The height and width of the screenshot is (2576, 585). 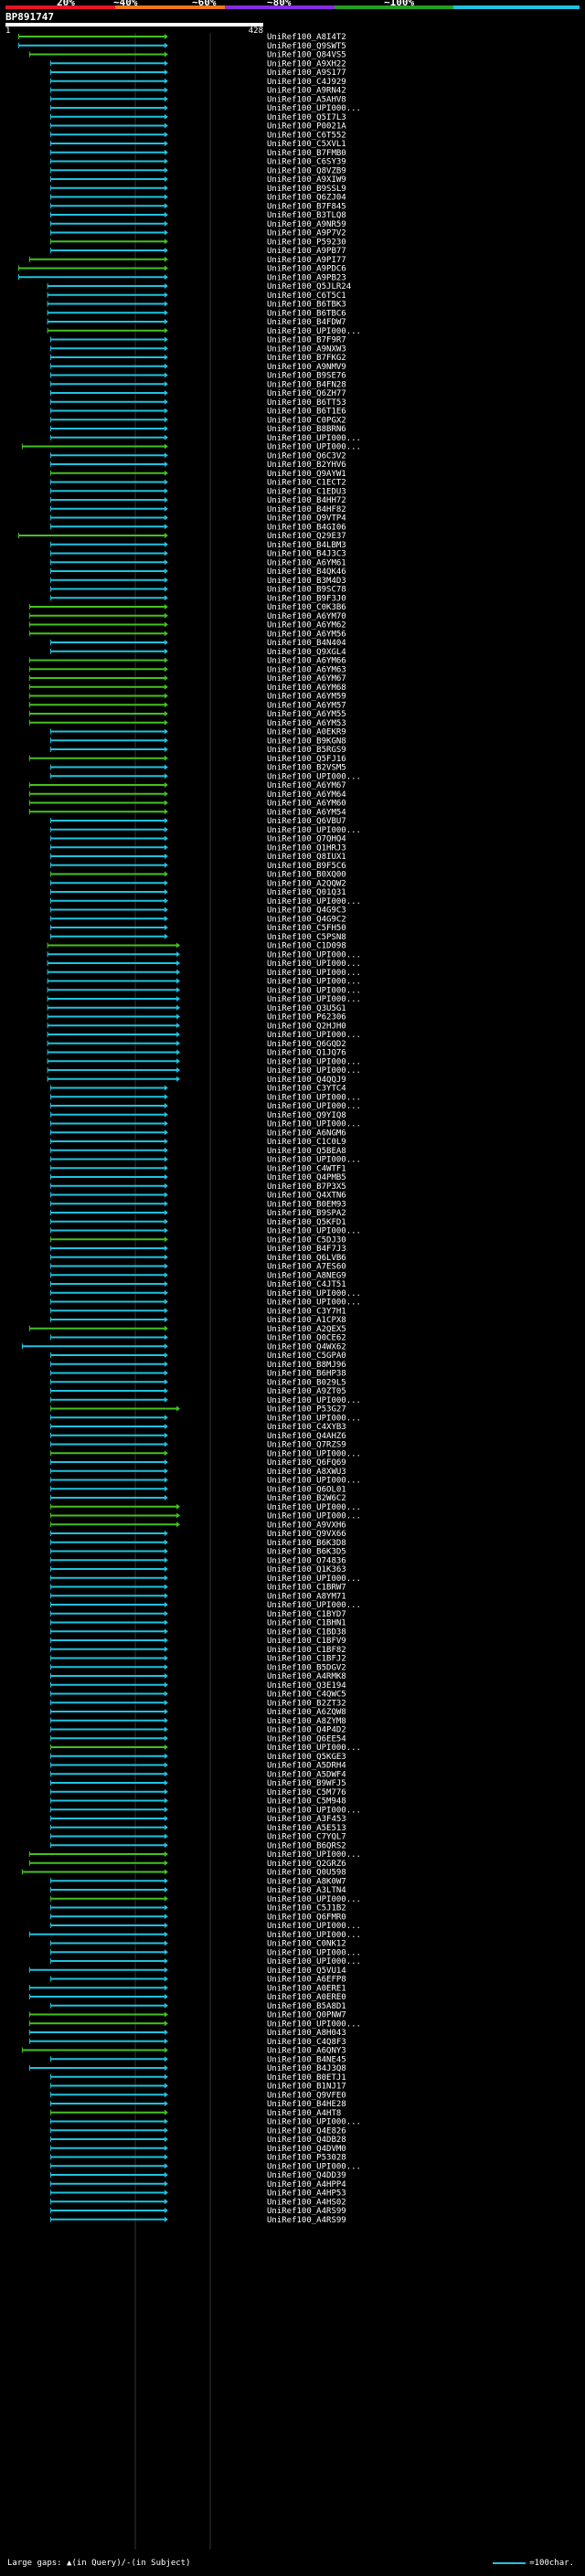 I want to click on hit-label: UniRef100_A9ZT05, so click(x=307, y=1391).